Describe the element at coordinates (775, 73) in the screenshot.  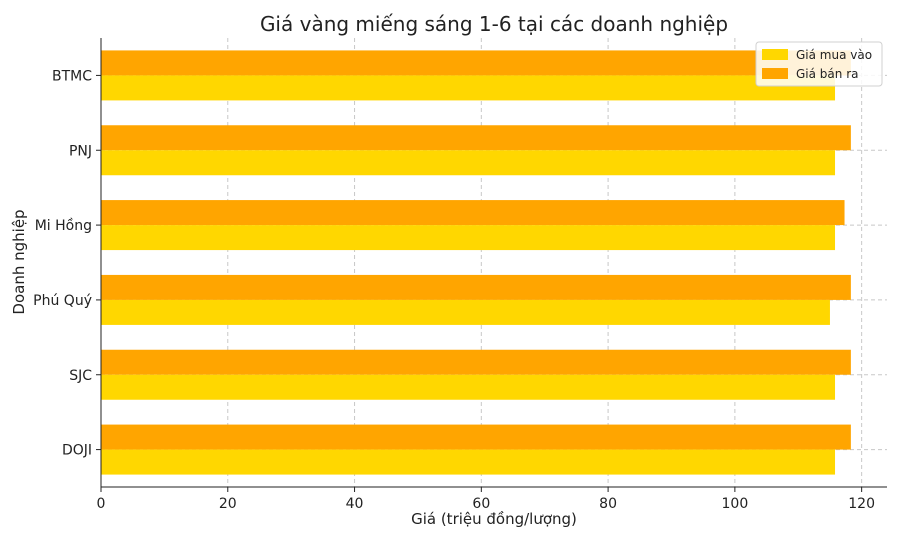
I see `legend-swatch-sell` at that location.